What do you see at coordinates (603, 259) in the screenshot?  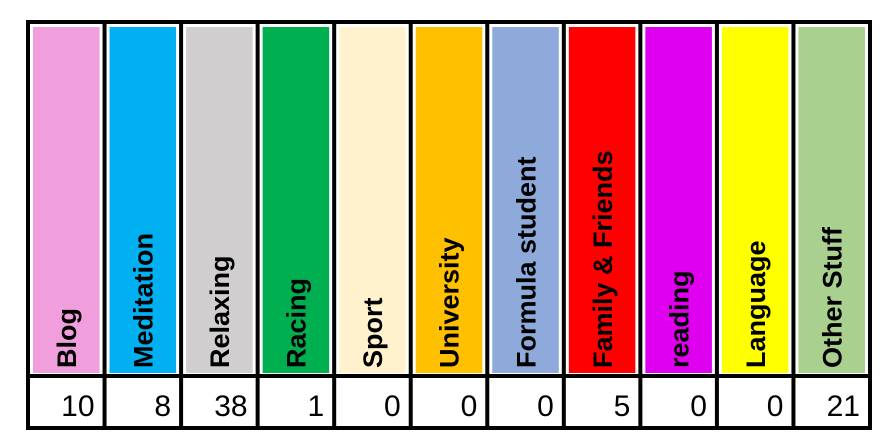 I see `column-label: Family & Friends` at bounding box center [603, 259].